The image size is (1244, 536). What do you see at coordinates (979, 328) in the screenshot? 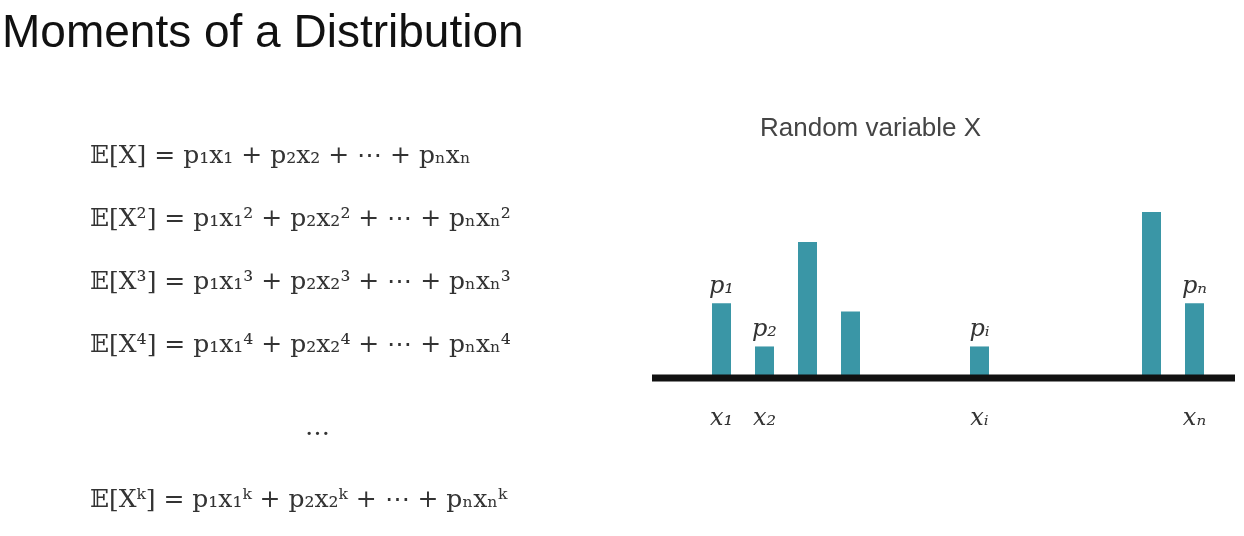
I see `annotation: pᵢ` at bounding box center [979, 328].